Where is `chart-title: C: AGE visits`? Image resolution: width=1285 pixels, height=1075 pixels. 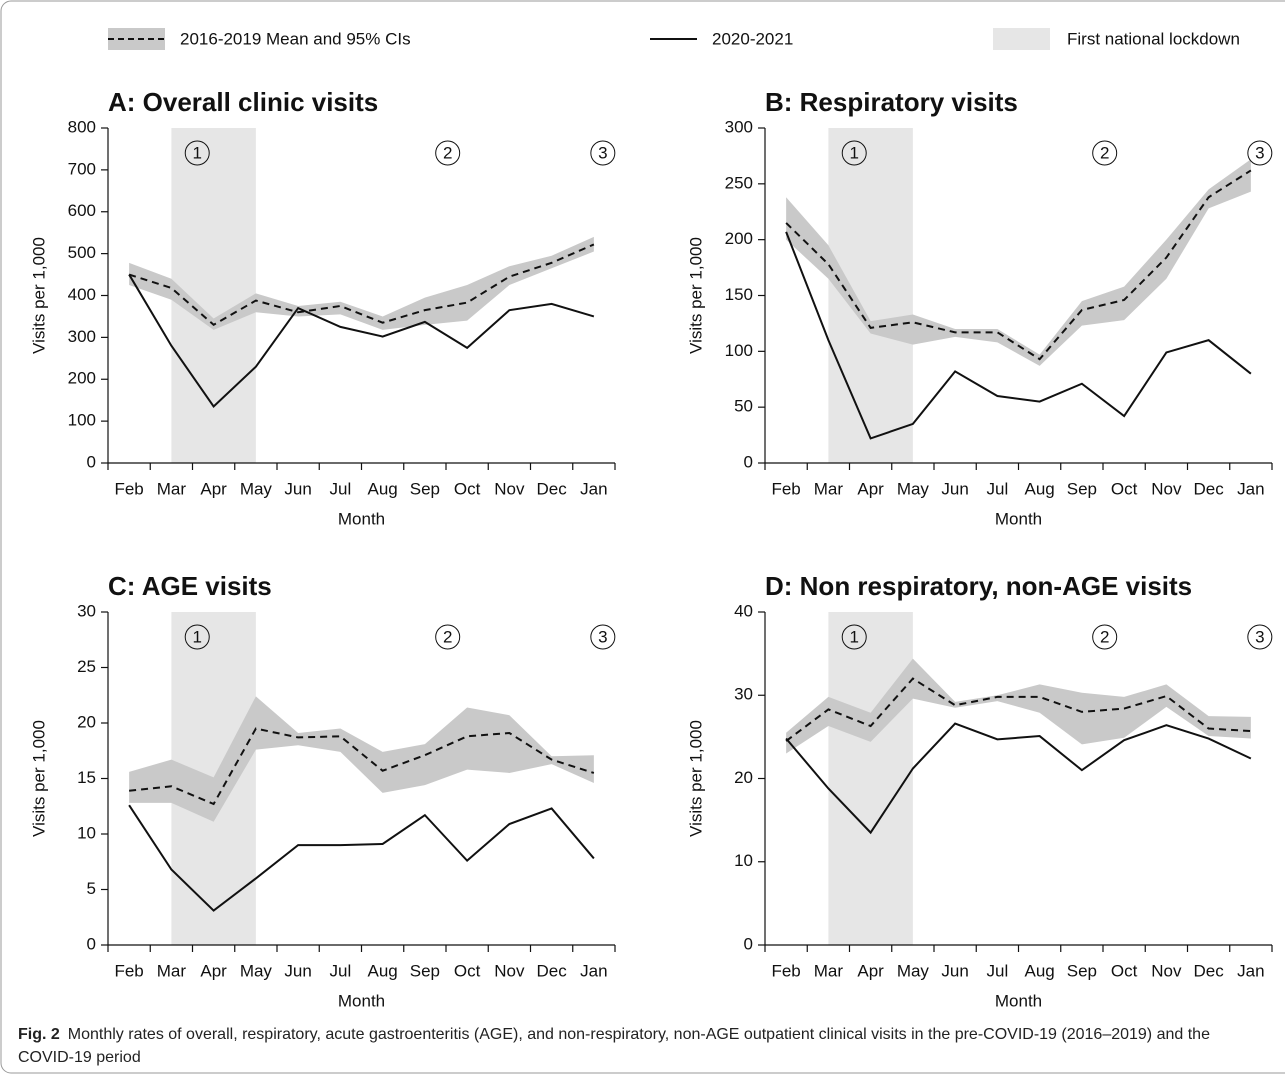 chart-title: C: AGE visits is located at coordinates (190, 586).